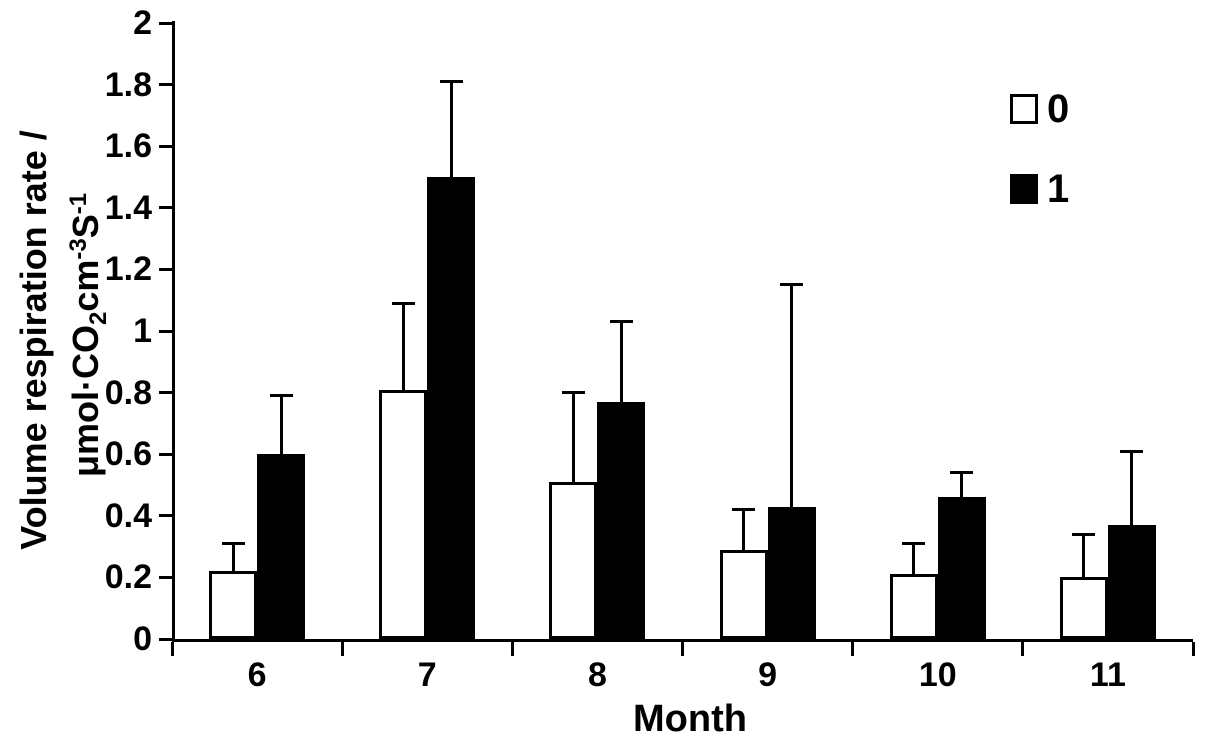 This screenshot has height=750, width=1205. I want to click on y-axis-tick-label: 1.4, so click(128, 207).